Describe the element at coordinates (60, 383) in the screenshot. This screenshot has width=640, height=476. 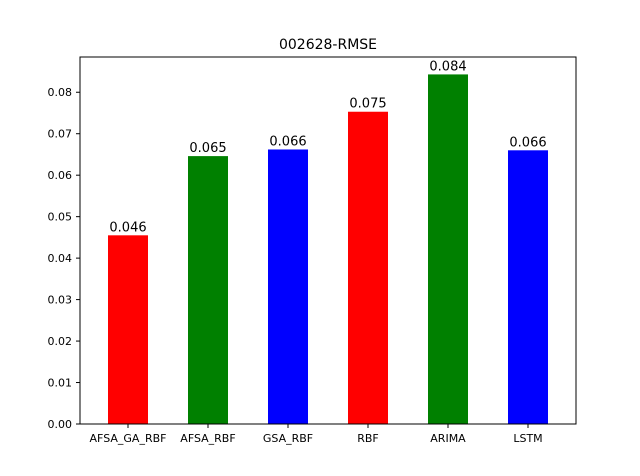
I see `y-tick-label: 0.01` at that location.